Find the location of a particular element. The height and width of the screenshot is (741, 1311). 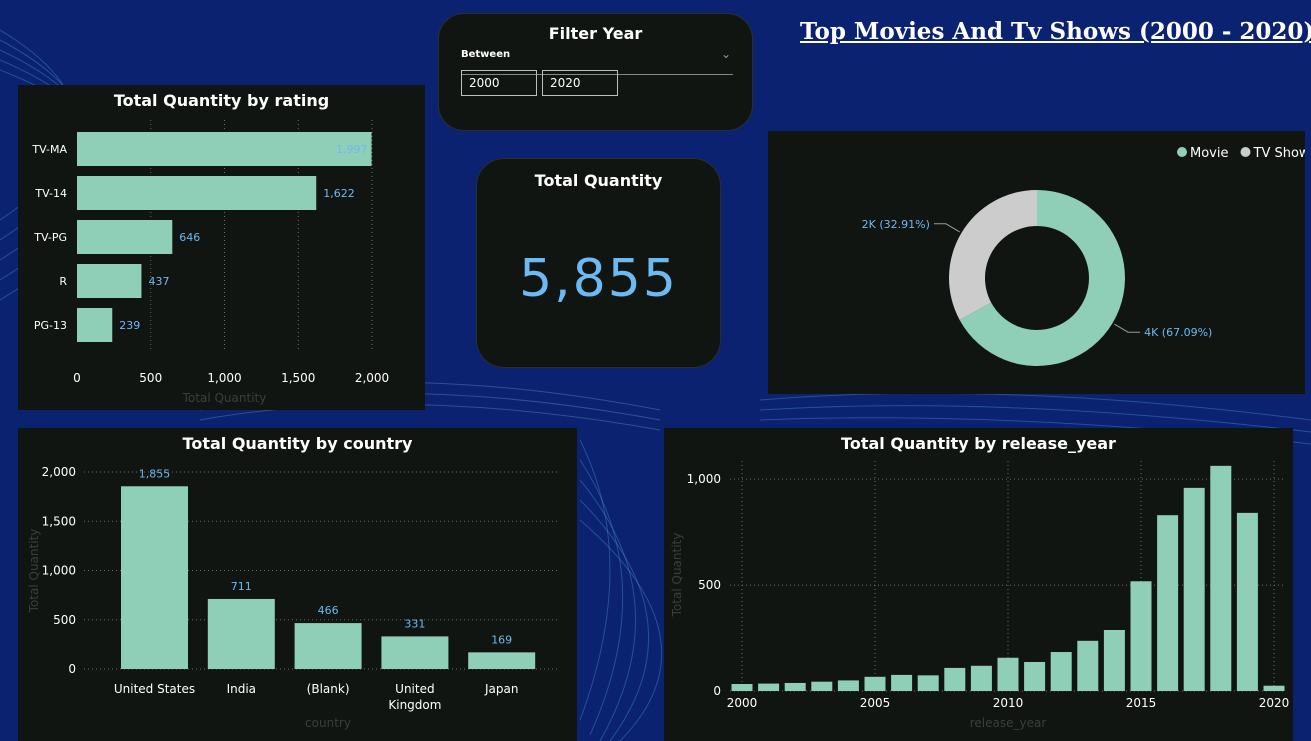

country-y-tick-label: 0 is located at coordinates (72, 669).